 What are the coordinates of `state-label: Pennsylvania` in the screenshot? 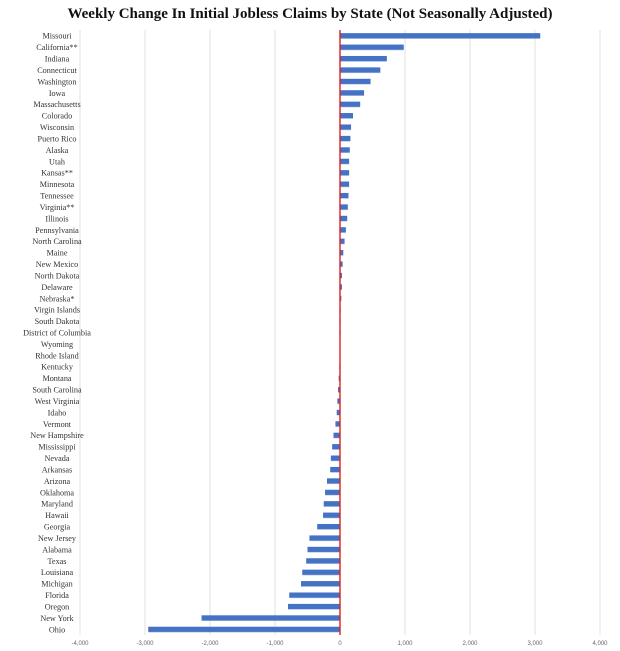 It's located at (57, 230).